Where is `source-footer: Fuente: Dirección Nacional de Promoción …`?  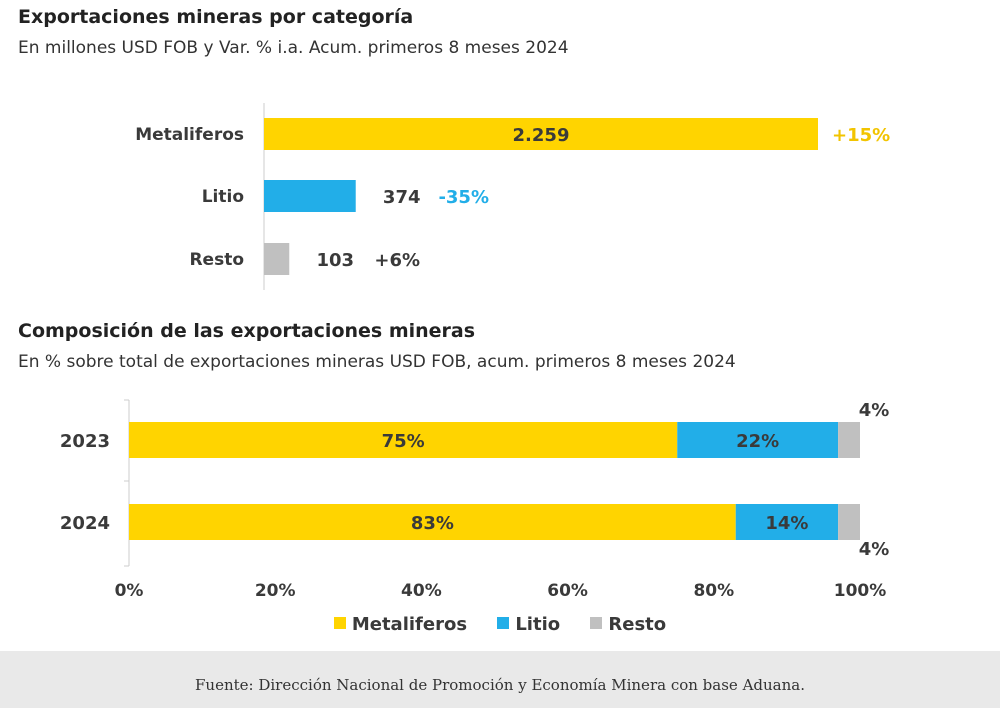 source-footer: Fuente: Dirección Nacional de Promoción … is located at coordinates (500, 679).